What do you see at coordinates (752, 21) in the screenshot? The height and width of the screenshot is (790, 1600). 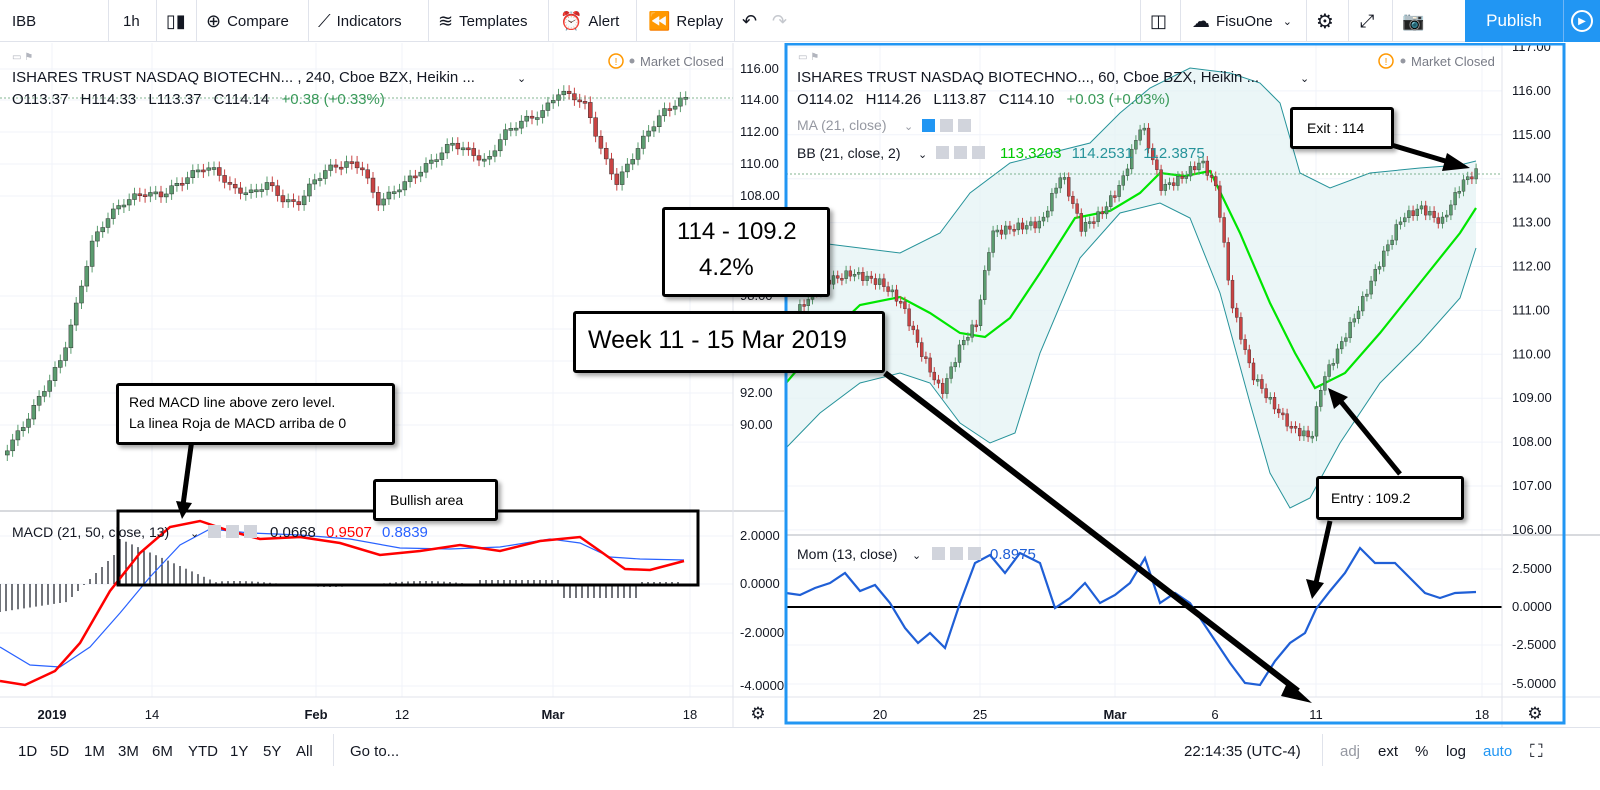 I see `undo-button: ↶` at bounding box center [752, 21].